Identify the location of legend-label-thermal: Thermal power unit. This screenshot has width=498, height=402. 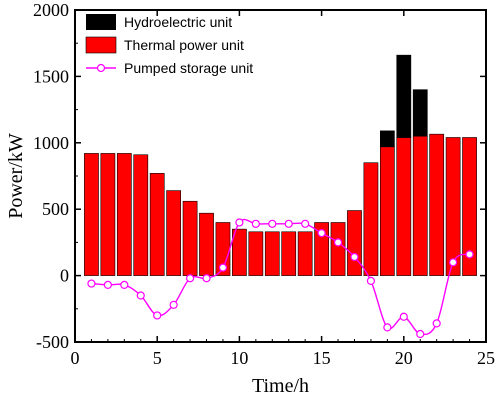
(184, 45).